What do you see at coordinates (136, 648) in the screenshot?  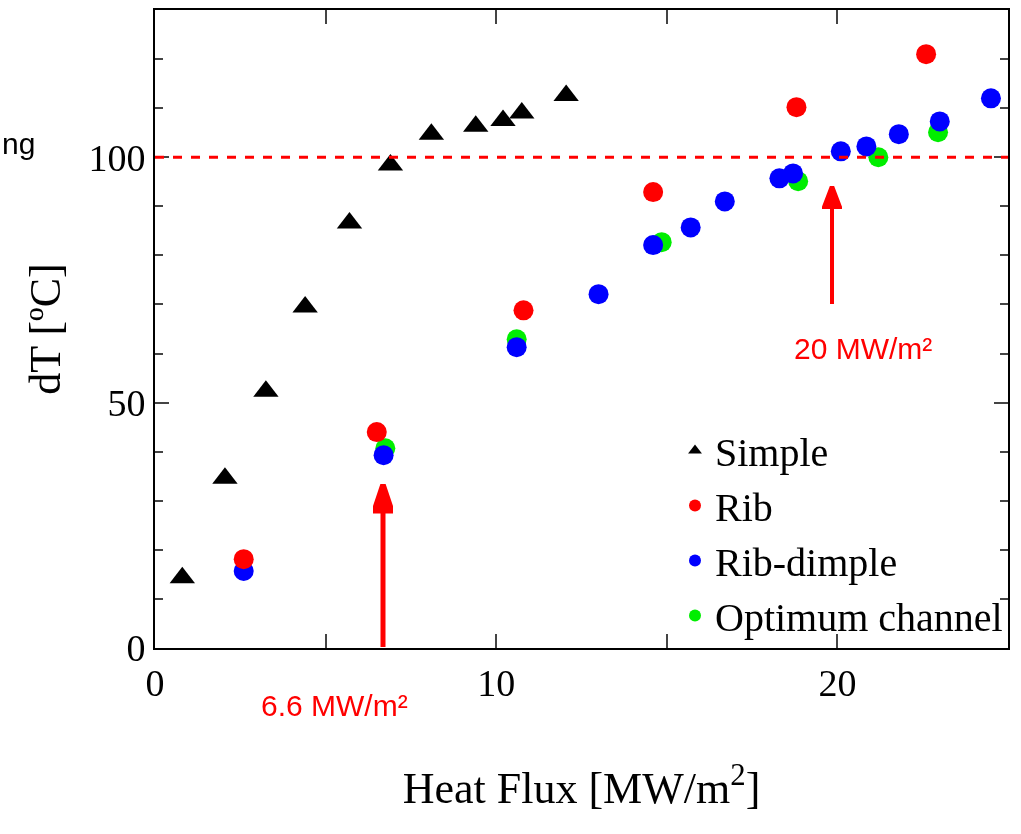 I see `y-tick-label: 0` at bounding box center [136, 648].